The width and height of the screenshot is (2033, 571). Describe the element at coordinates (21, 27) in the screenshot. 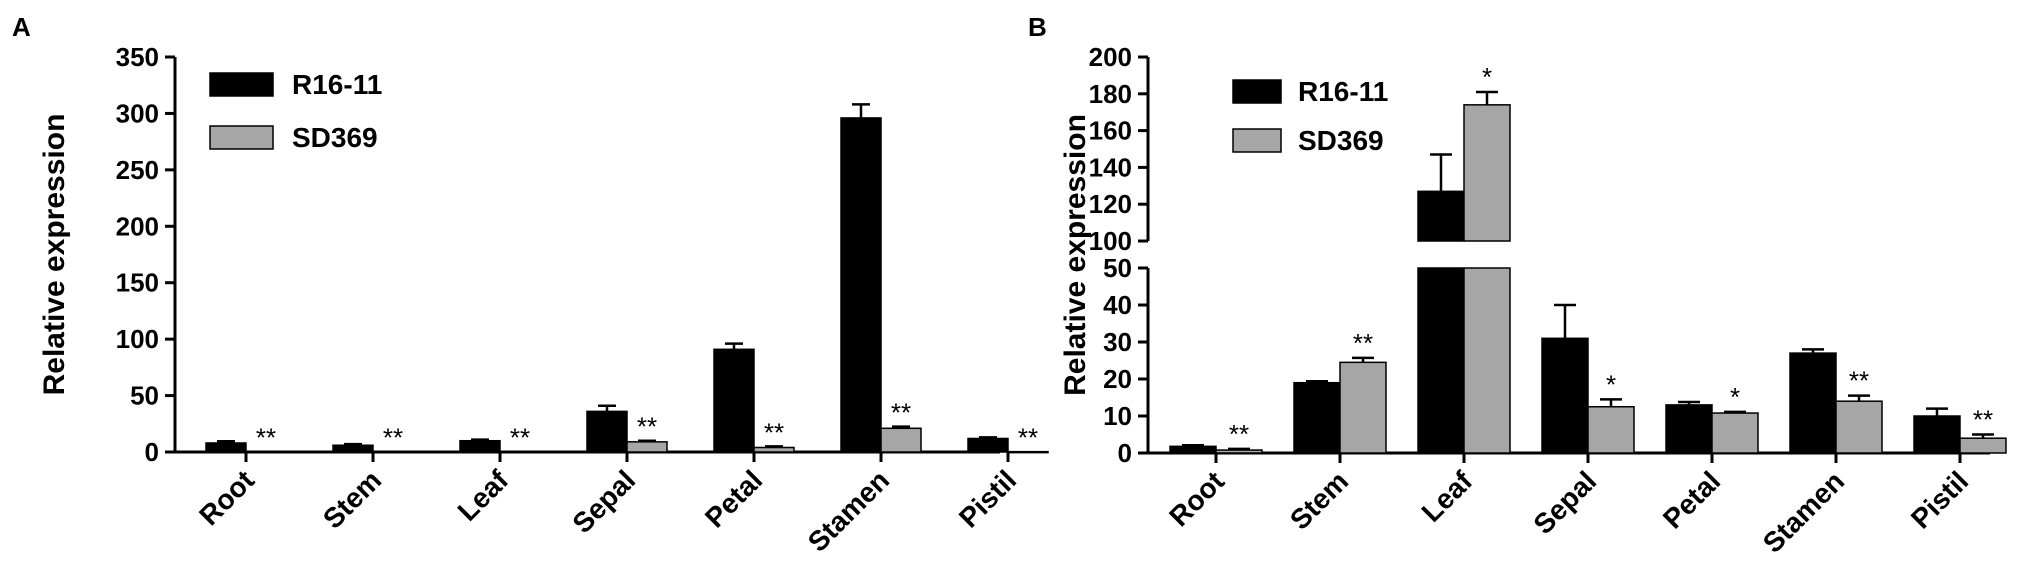

I see `panel-label-a: A` at that location.